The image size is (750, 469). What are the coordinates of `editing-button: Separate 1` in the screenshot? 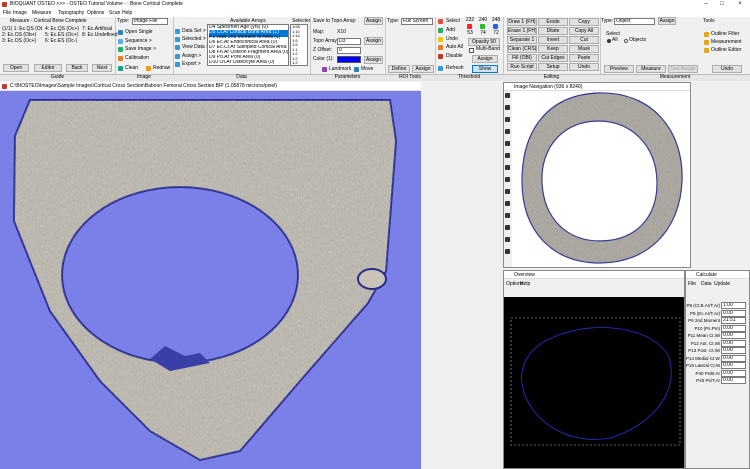 It's located at (522, 40).